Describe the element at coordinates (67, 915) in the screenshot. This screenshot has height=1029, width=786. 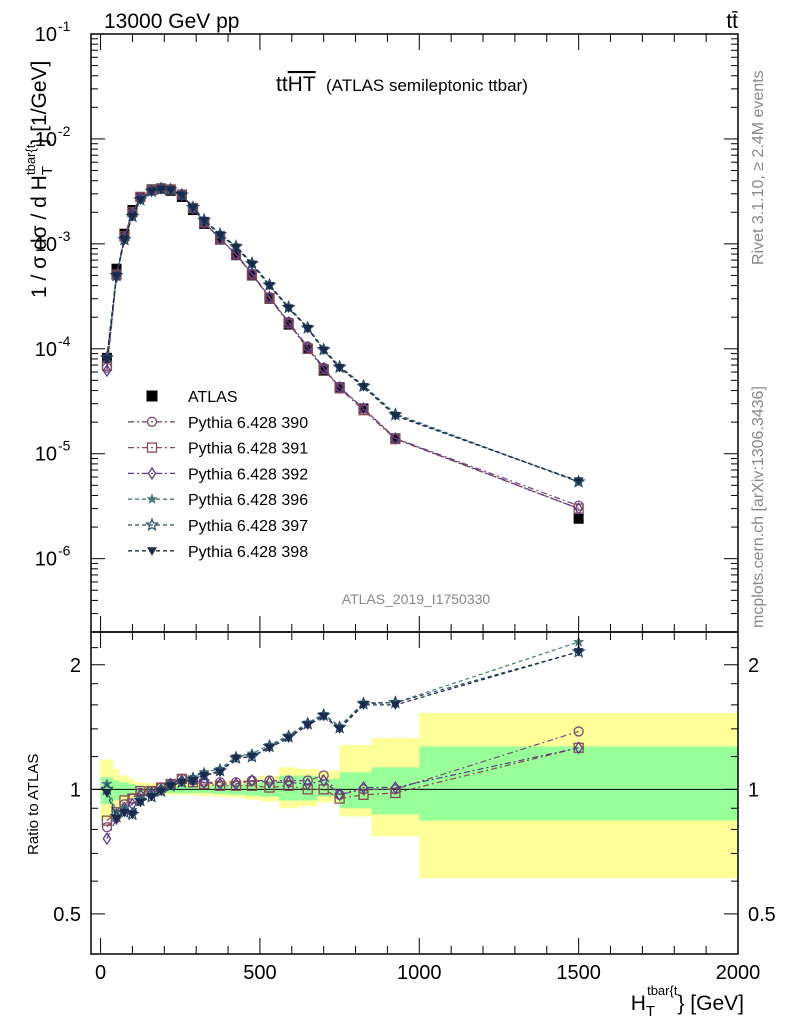
I see `ratio-y-tick-label-left: 0.5` at that location.